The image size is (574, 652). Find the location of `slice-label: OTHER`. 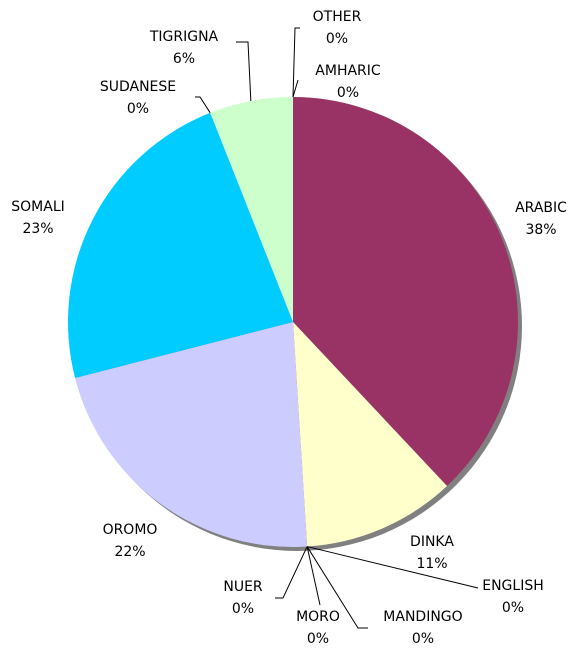

slice-label: OTHER is located at coordinates (337, 17).